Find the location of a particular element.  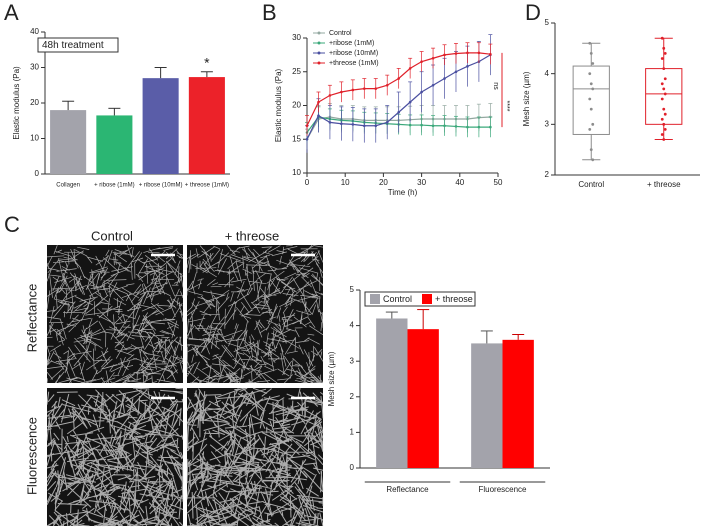

x-tick-label: Collagen is located at coordinates (68, 186).